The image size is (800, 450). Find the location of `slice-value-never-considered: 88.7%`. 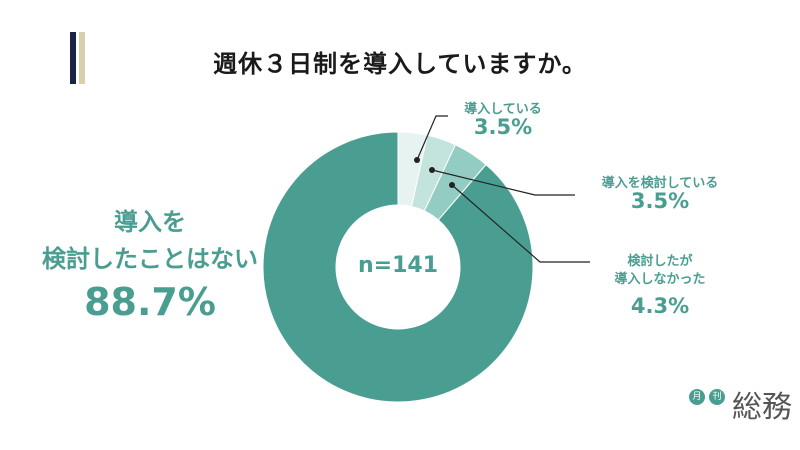

slice-value-never-considered: 88.7% is located at coordinates (150, 302).